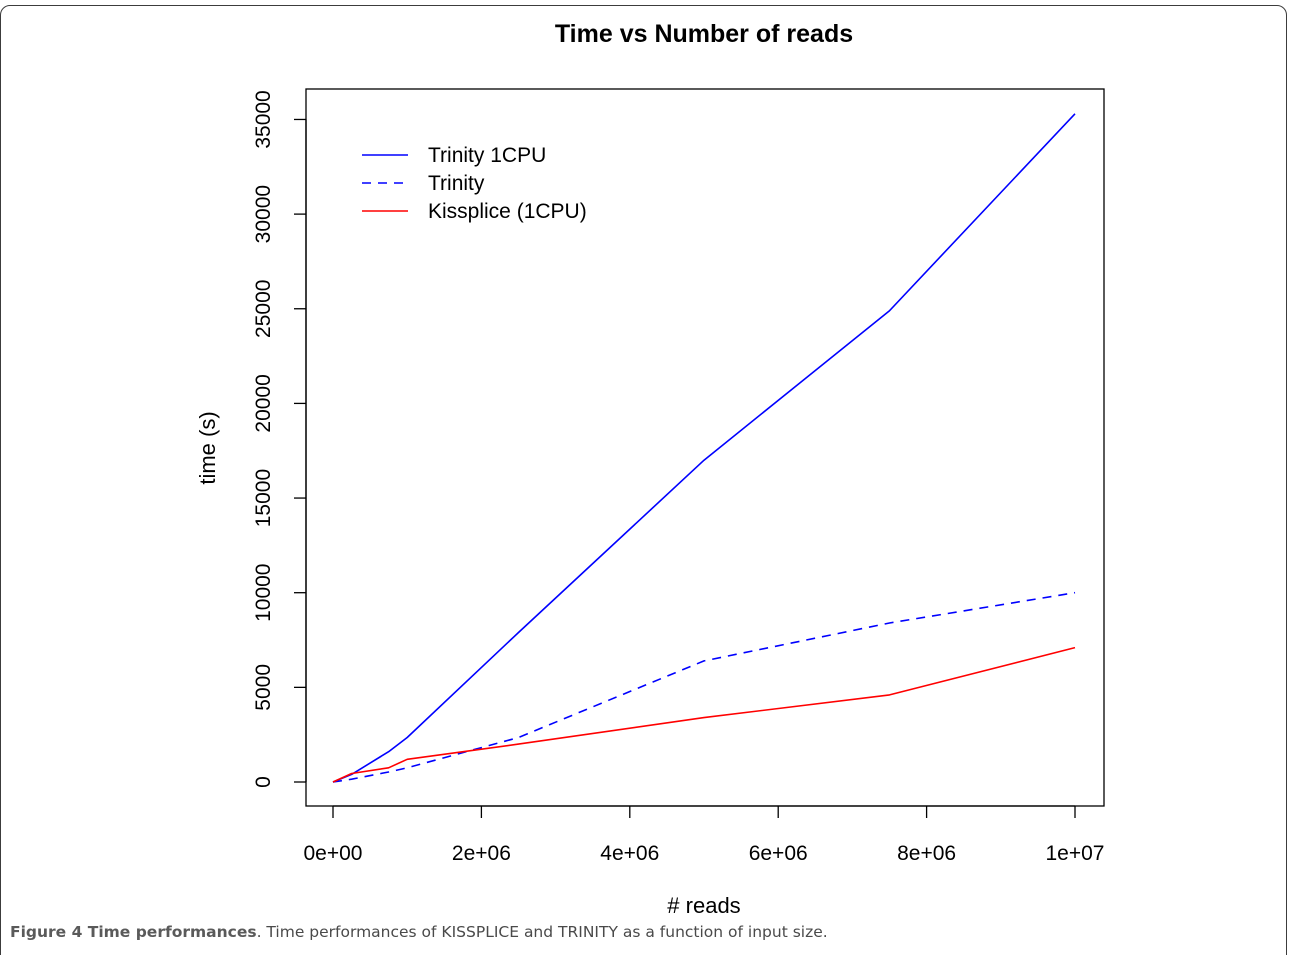 This screenshot has height=955, width=1290. Describe the element at coordinates (263, 498) in the screenshot. I see `y-tick-label: 15000` at that location.